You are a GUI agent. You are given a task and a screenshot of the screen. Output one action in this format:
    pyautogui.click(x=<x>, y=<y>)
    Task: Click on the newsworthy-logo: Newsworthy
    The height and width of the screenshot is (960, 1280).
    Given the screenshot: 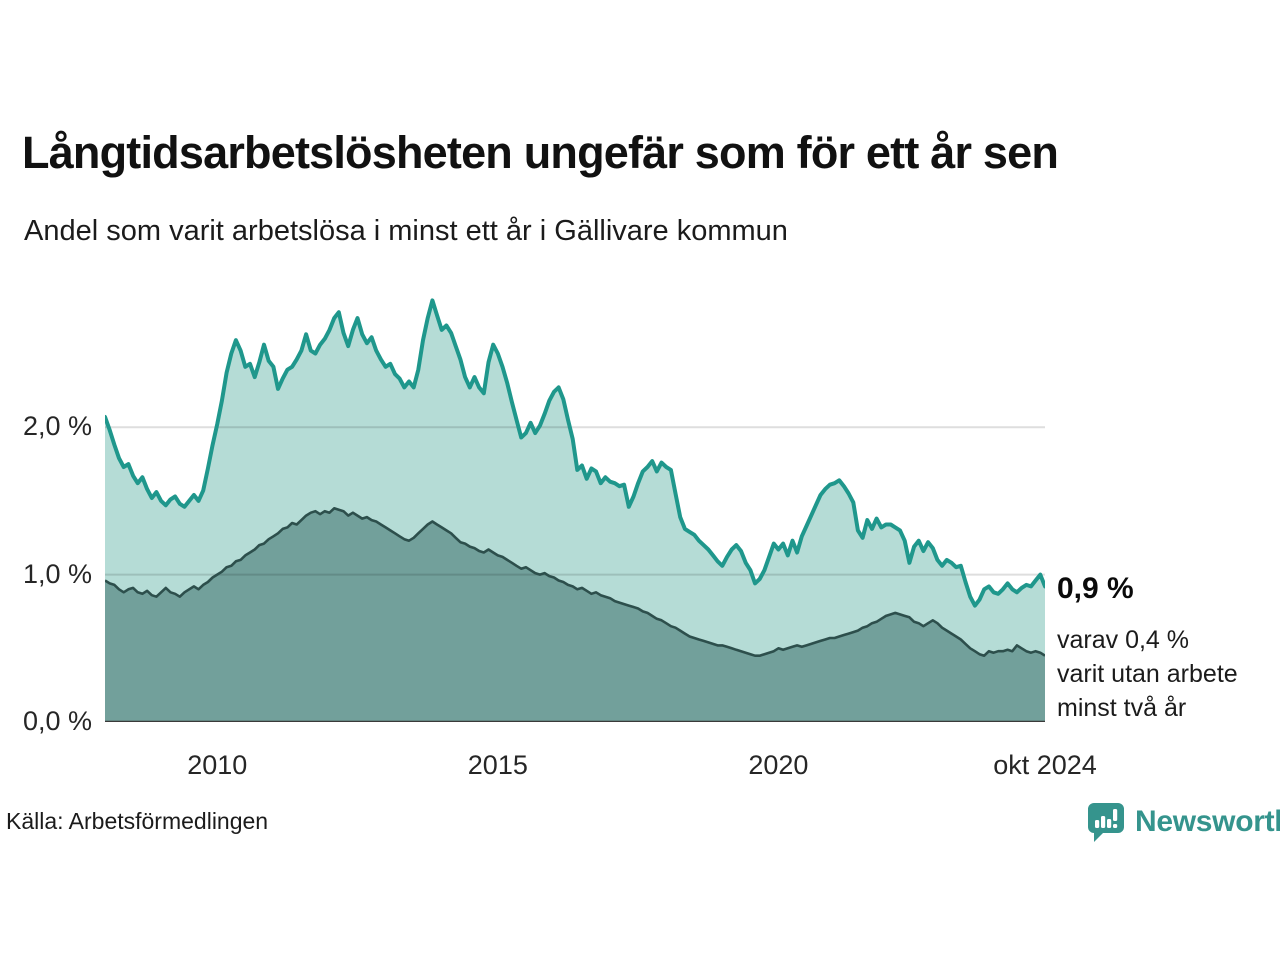 What is the action you would take?
    pyautogui.click(x=1183, y=822)
    